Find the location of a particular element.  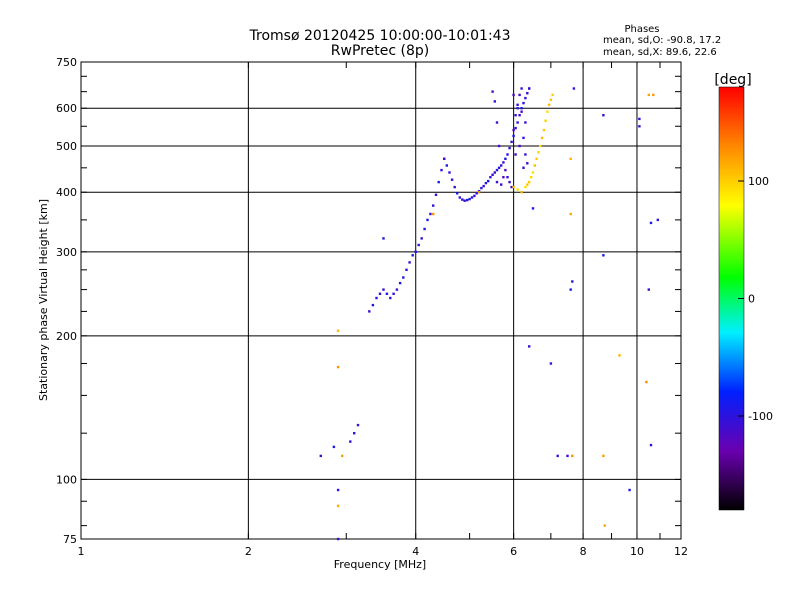

x-tick-label: 6 is located at coordinates (513, 551).